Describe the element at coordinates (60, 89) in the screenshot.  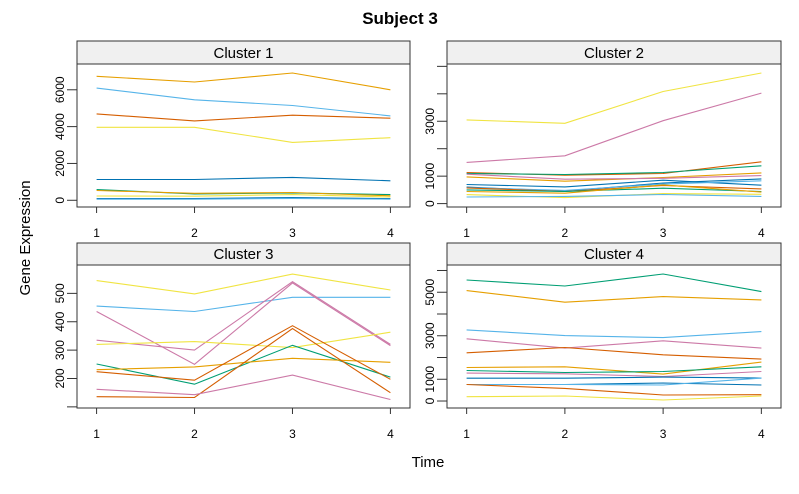
I see `y-tick-label: 6000` at that location.